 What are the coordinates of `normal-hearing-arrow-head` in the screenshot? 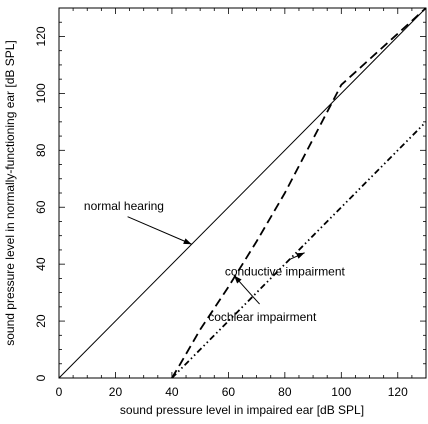 It's located at (187, 241).